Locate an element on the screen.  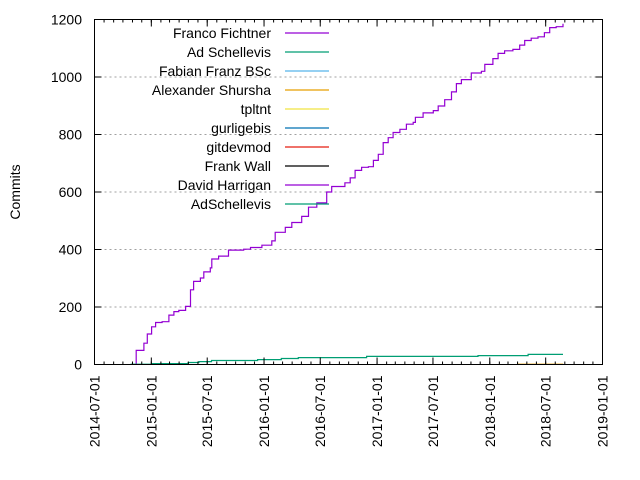
y-tick-label: 600 is located at coordinates (71, 192).